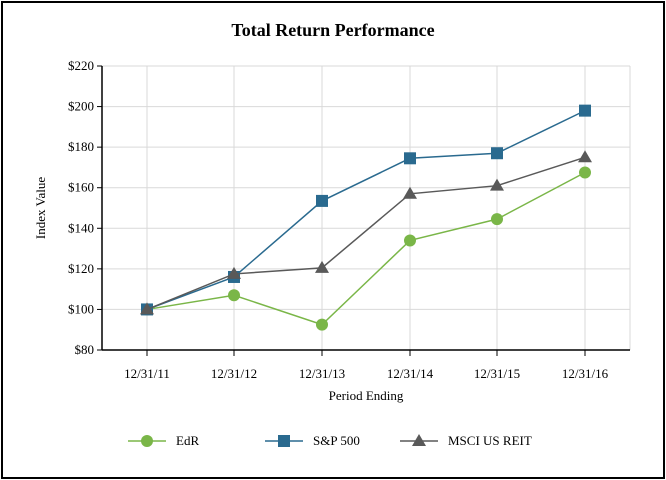  What do you see at coordinates (490, 440) in the screenshot?
I see `legend-label: MSCI US REIT` at bounding box center [490, 440].